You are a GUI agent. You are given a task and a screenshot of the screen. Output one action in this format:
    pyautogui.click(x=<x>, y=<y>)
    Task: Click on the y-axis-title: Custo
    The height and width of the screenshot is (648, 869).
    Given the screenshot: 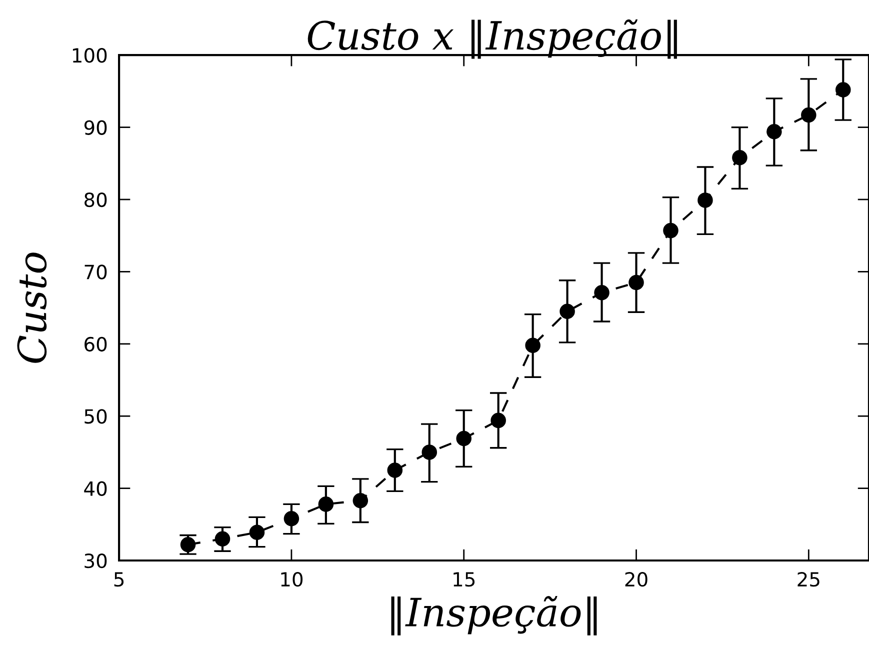 What is the action you would take?
    pyautogui.click(x=32, y=307)
    